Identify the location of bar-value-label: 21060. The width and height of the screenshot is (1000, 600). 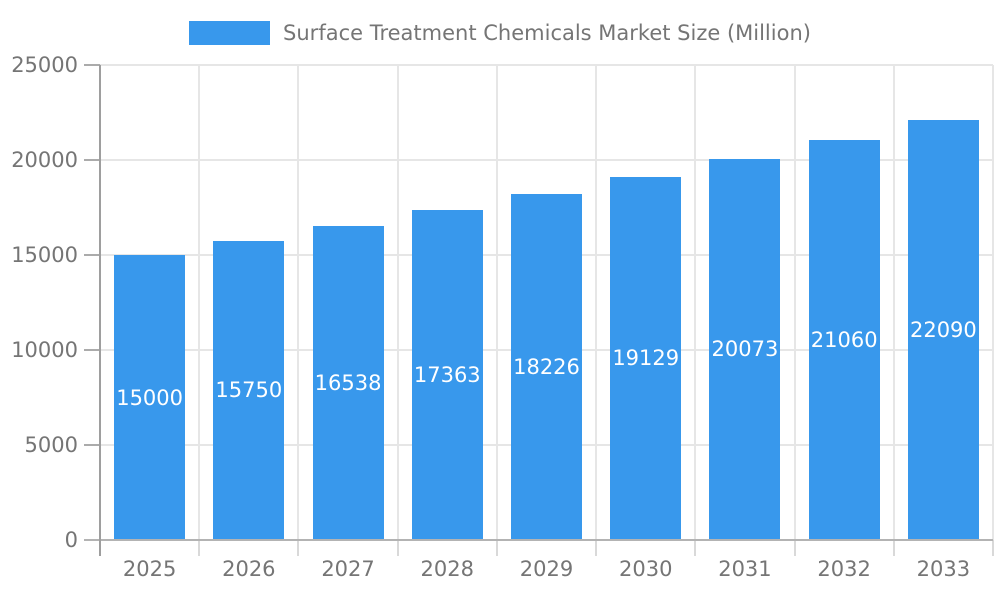
(844, 339).